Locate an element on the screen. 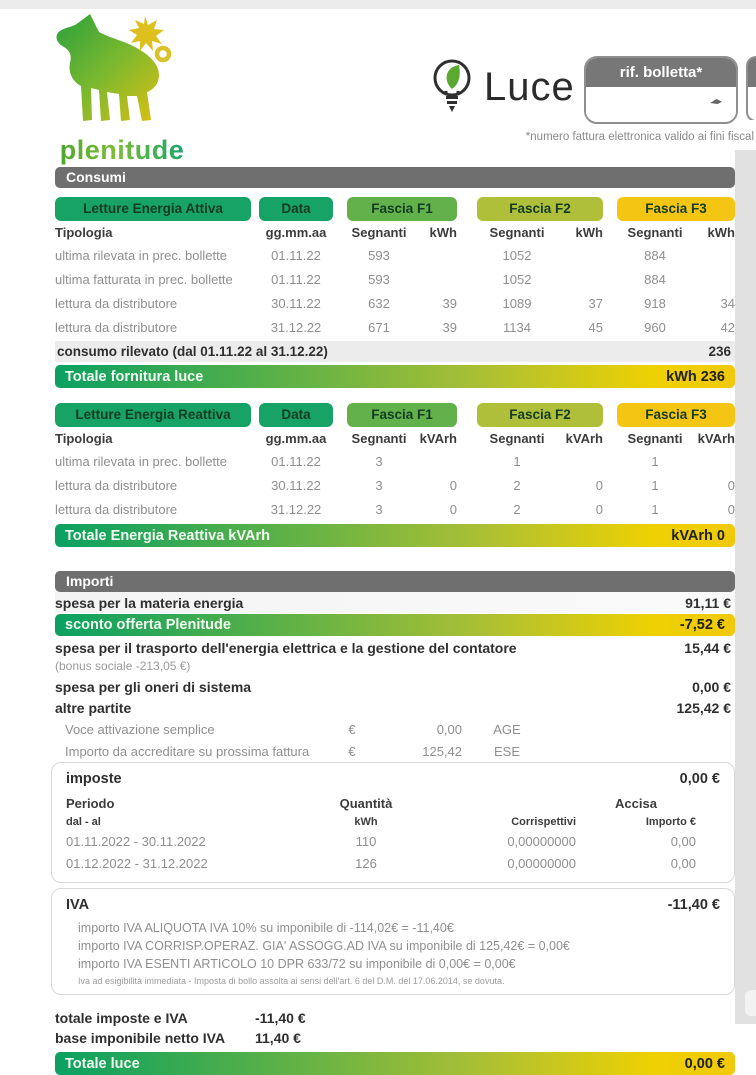 This screenshot has width=756, height=1075. cutoff-bottom-piece is located at coordinates (750, 1003).